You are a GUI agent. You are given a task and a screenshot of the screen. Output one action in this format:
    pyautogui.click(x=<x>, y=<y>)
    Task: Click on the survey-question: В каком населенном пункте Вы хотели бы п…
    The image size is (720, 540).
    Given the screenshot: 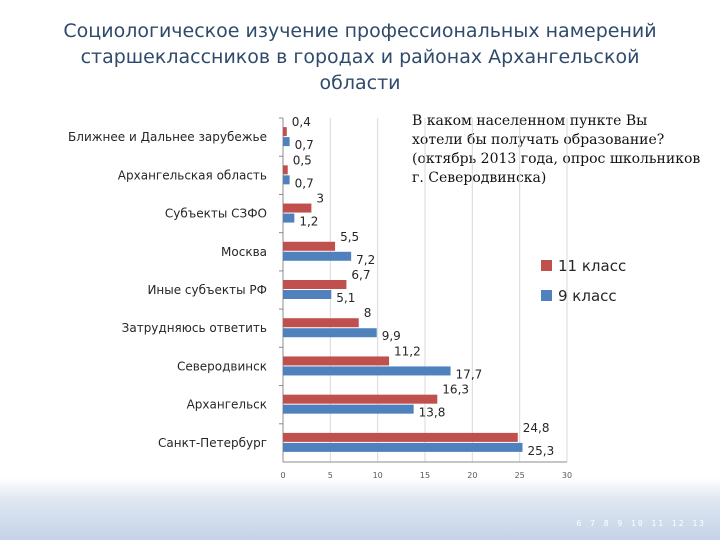 What is the action you would take?
    pyautogui.click(x=556, y=149)
    